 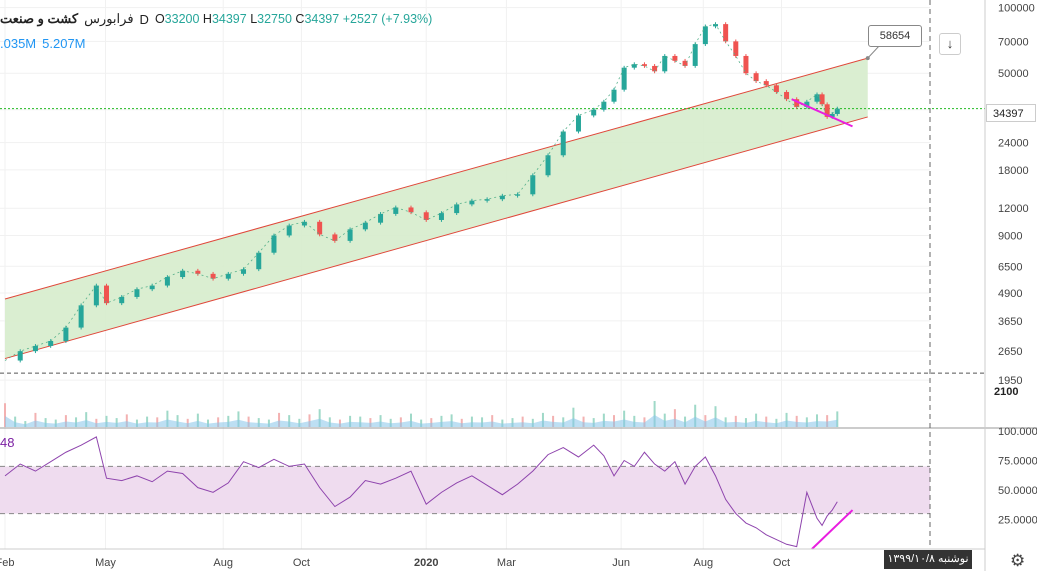 I want to click on price-tick-label: 24000, so click(x=1013, y=144).